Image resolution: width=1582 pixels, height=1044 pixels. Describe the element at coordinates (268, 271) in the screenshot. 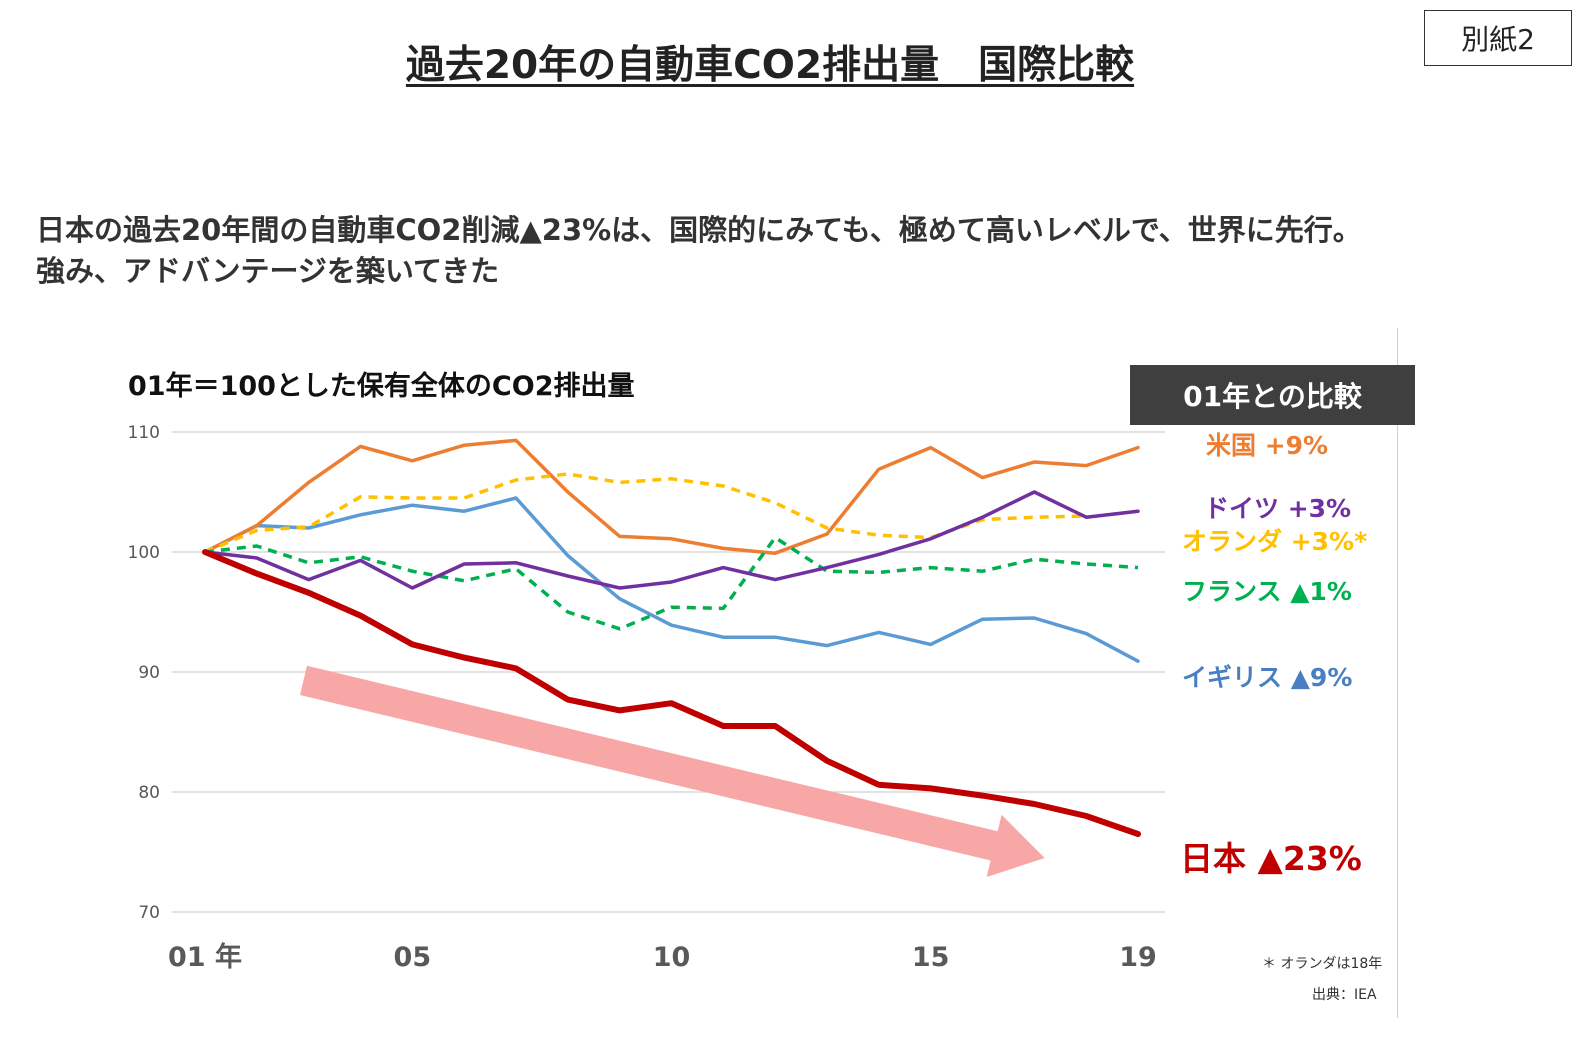

I see `summary-line-2: 強み、アドバンテージを築いてきた` at that location.